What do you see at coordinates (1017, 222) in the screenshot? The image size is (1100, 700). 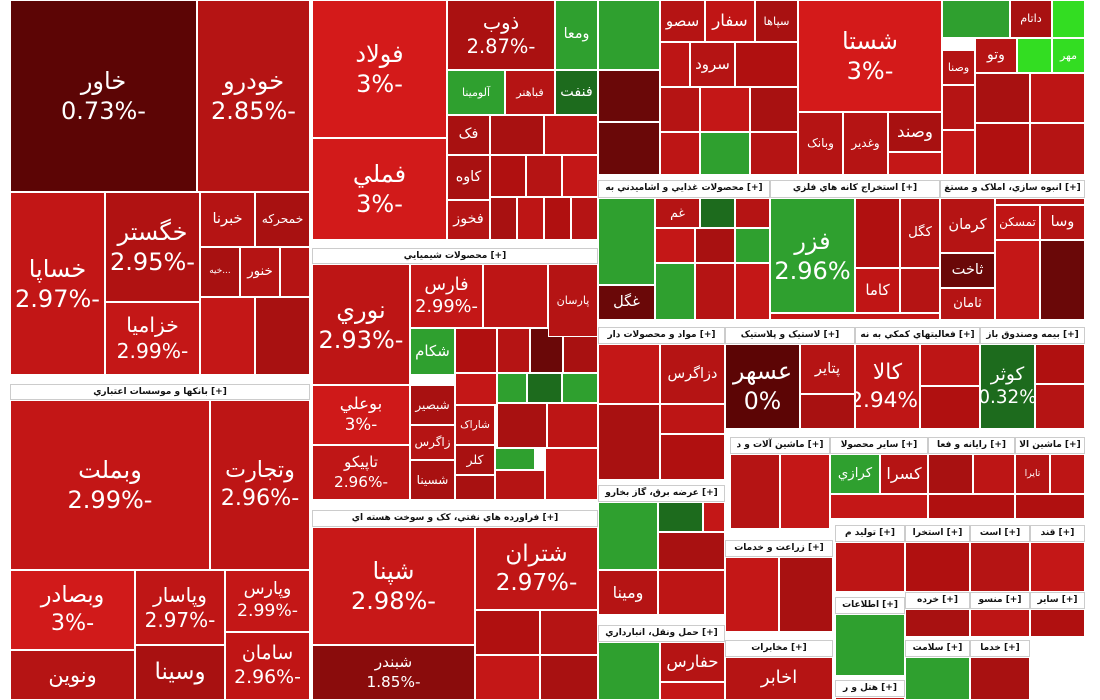 I see `tile-name: تمسکن` at bounding box center [1017, 222].